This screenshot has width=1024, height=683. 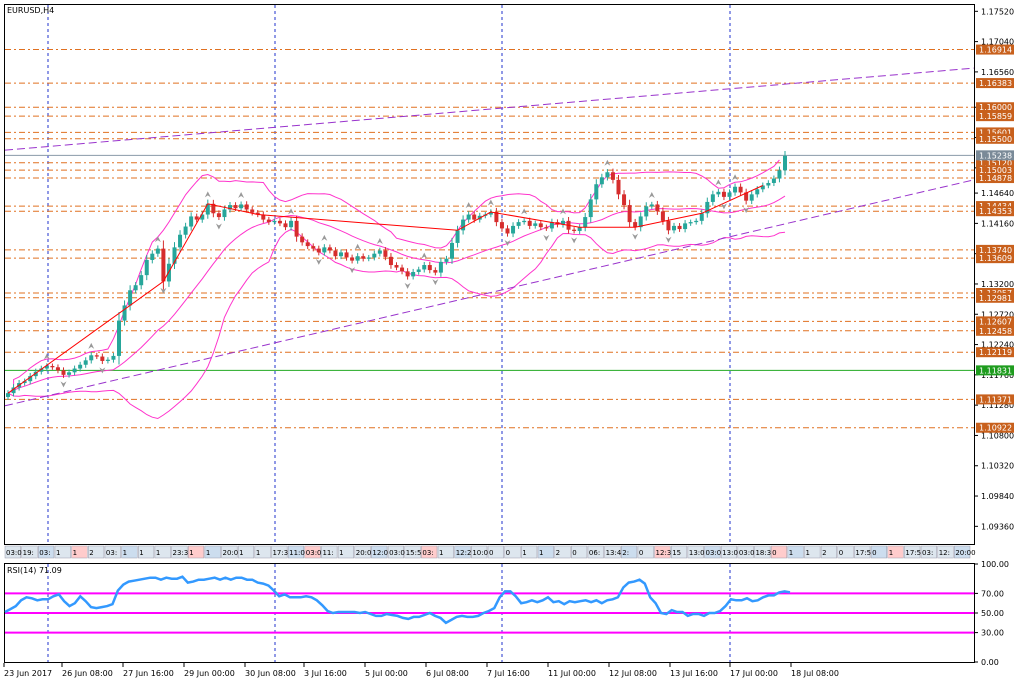 What do you see at coordinates (386, 673) in the screenshot?
I see `time-tick-label: 5 Jul 00:00` at bounding box center [386, 673].